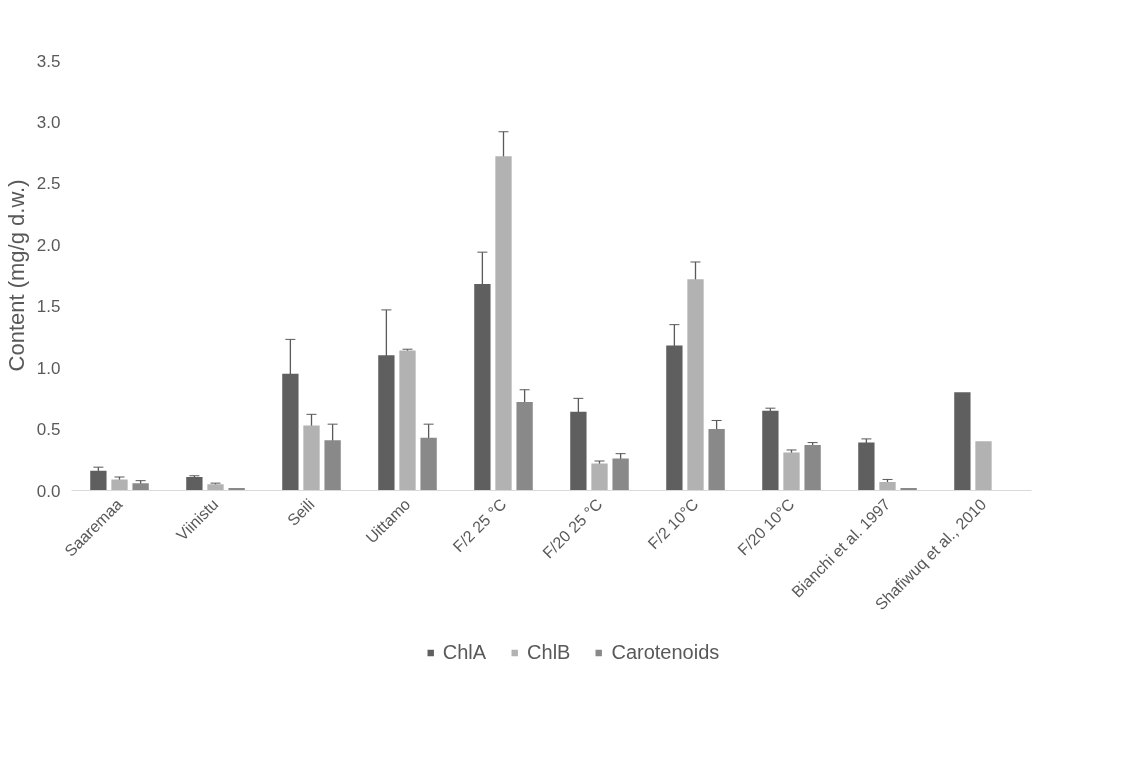 The image size is (1133, 769). What do you see at coordinates (16, 275) in the screenshot?
I see `y-axis-title: Content (mg/g d.w.)` at bounding box center [16, 275].